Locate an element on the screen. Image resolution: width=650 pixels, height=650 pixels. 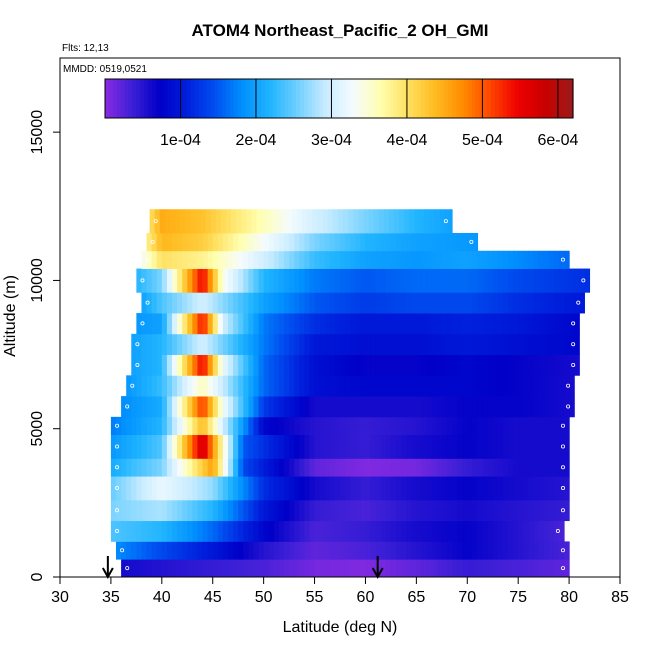
y-tick-label: 15000 is located at coordinates (37, 132).